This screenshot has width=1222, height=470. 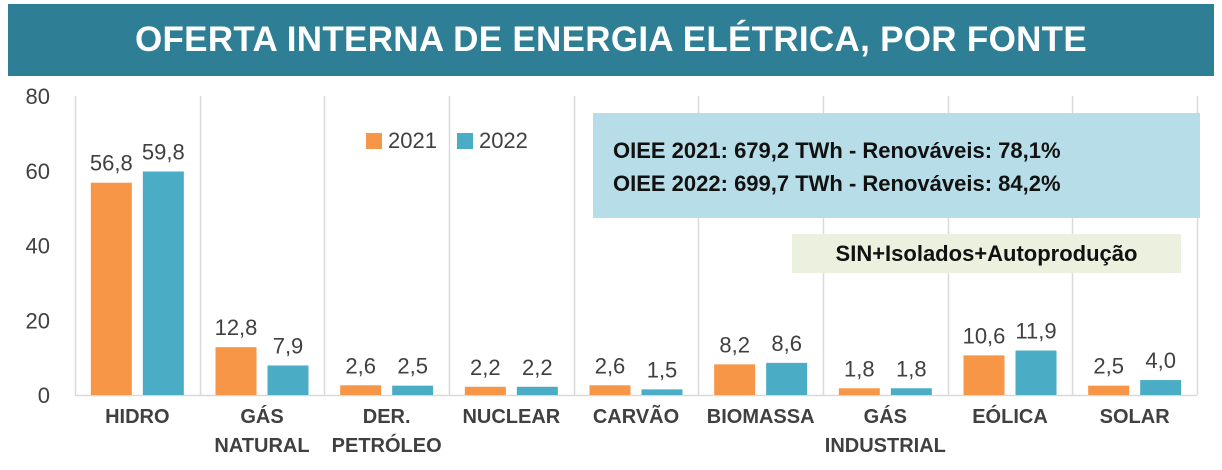 I want to click on data-label-2022: 59,8, so click(x=163, y=151).